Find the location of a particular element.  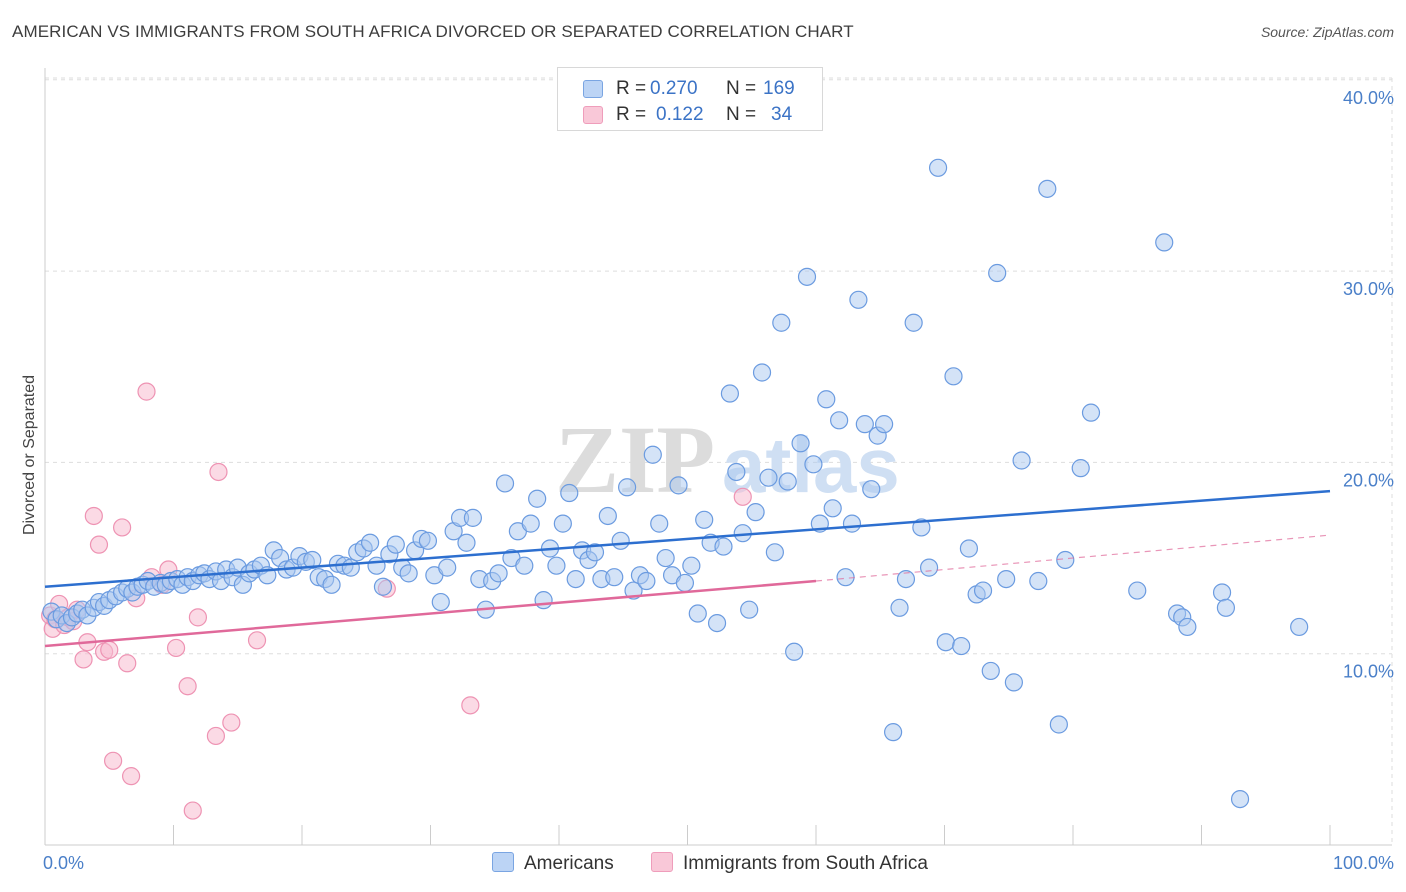

legend-row-sa: R = 0.122 N = 34 is located at coordinates (690, 115).